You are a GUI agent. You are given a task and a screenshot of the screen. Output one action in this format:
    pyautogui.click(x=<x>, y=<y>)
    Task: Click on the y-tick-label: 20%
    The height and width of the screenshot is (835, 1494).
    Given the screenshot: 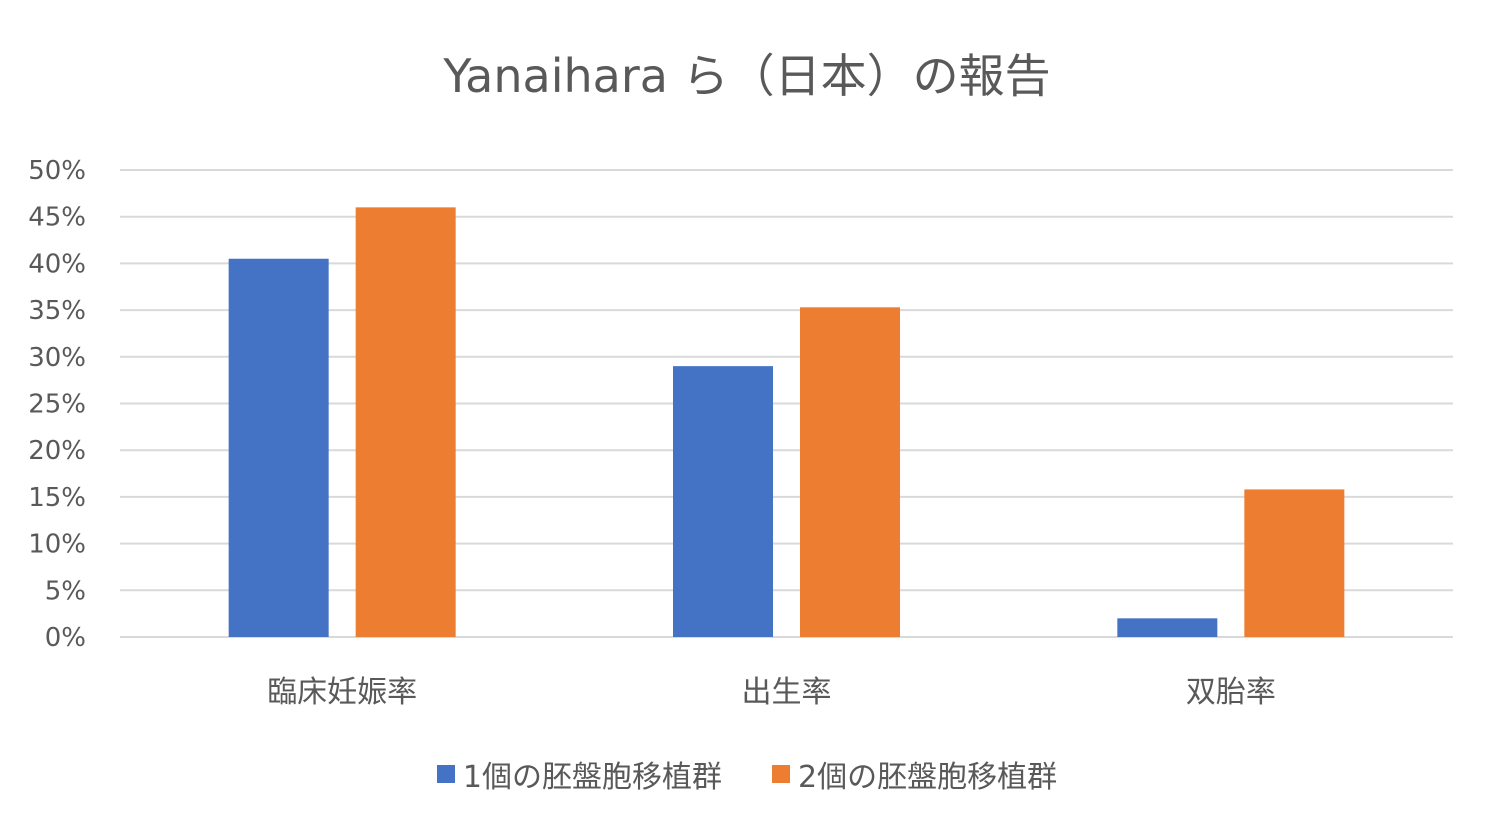 What is the action you would take?
    pyautogui.click(x=57, y=451)
    